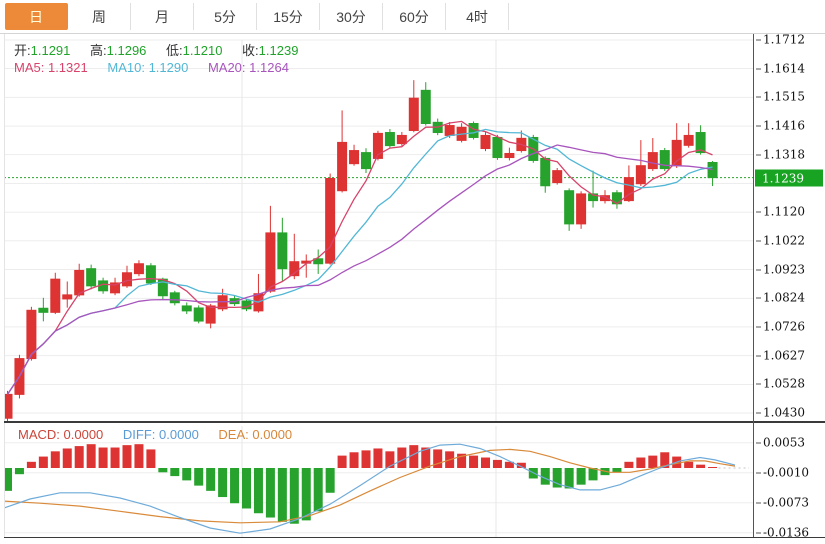 The image size is (825, 544). Describe the element at coordinates (414, 422) in the screenshot. I see `panel-divider` at that location.